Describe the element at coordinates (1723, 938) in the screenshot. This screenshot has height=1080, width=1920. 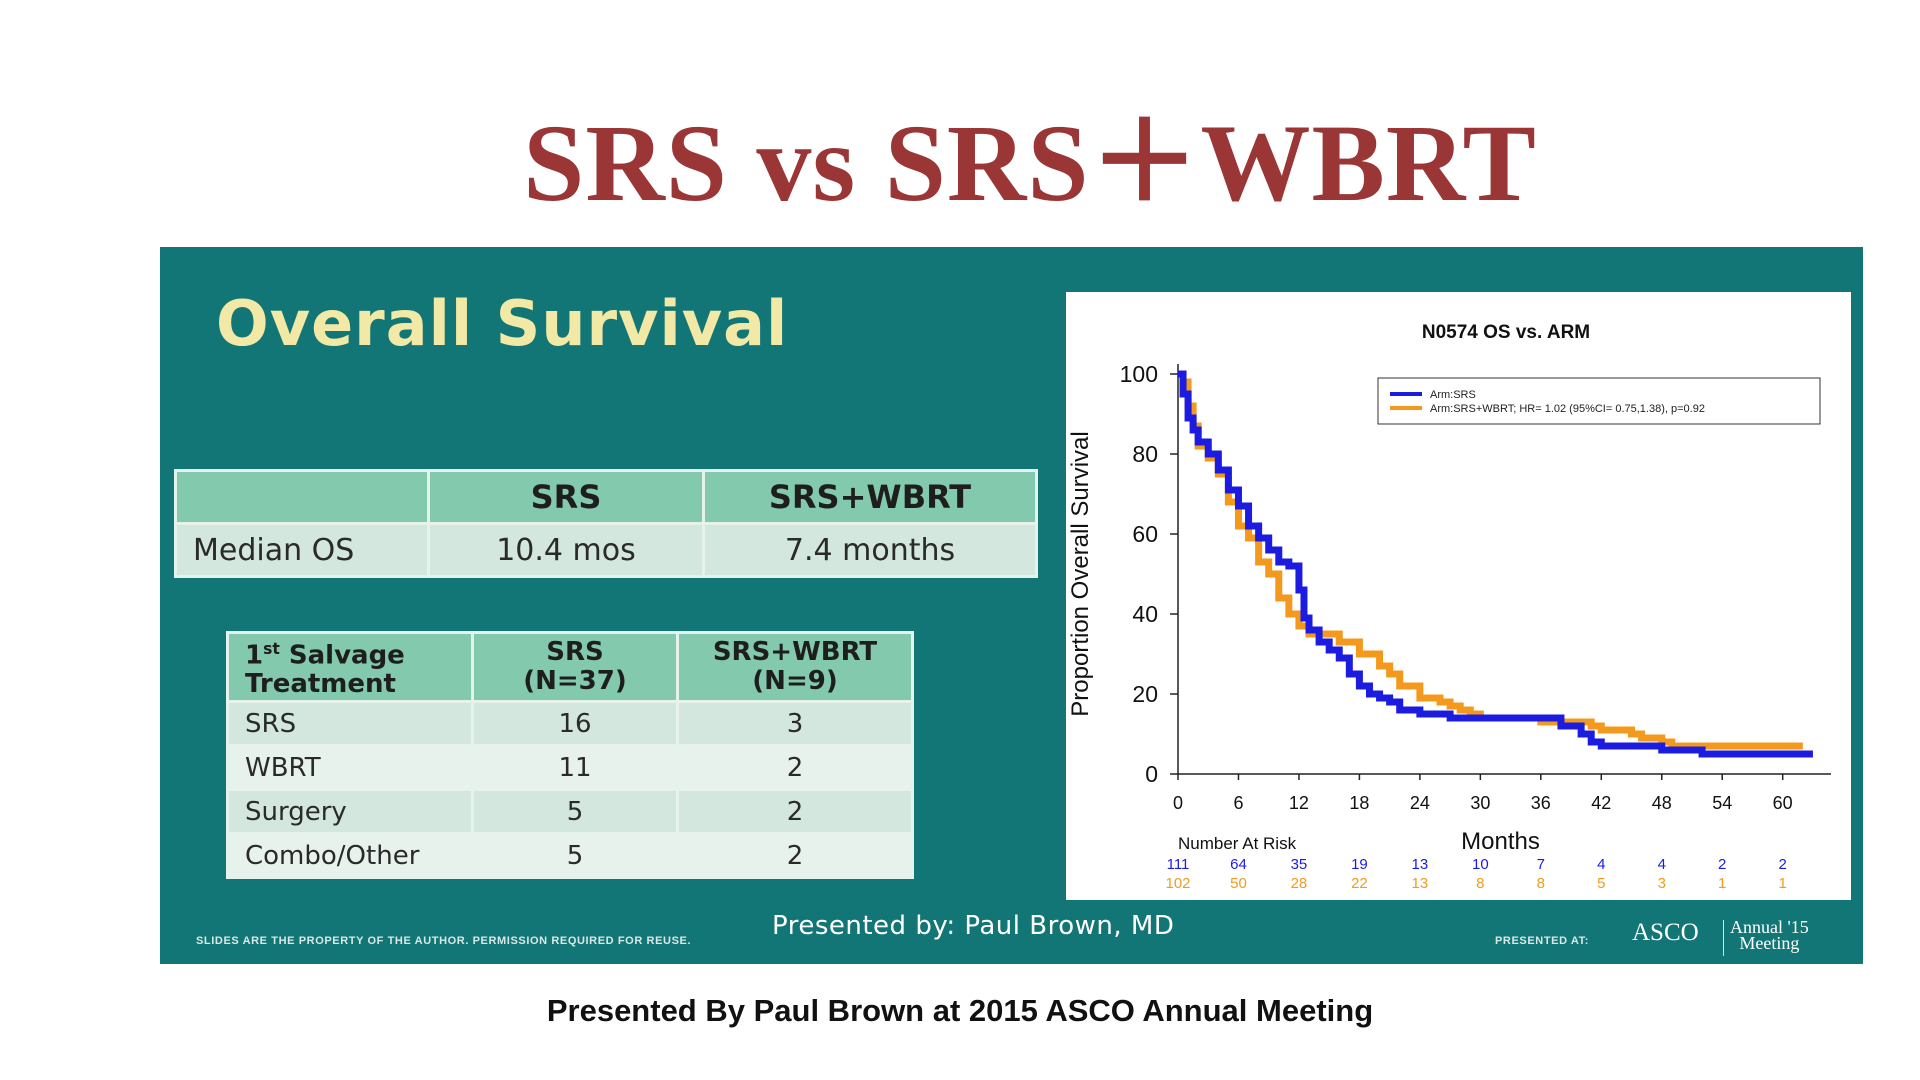
I see `logo-divider` at that location.